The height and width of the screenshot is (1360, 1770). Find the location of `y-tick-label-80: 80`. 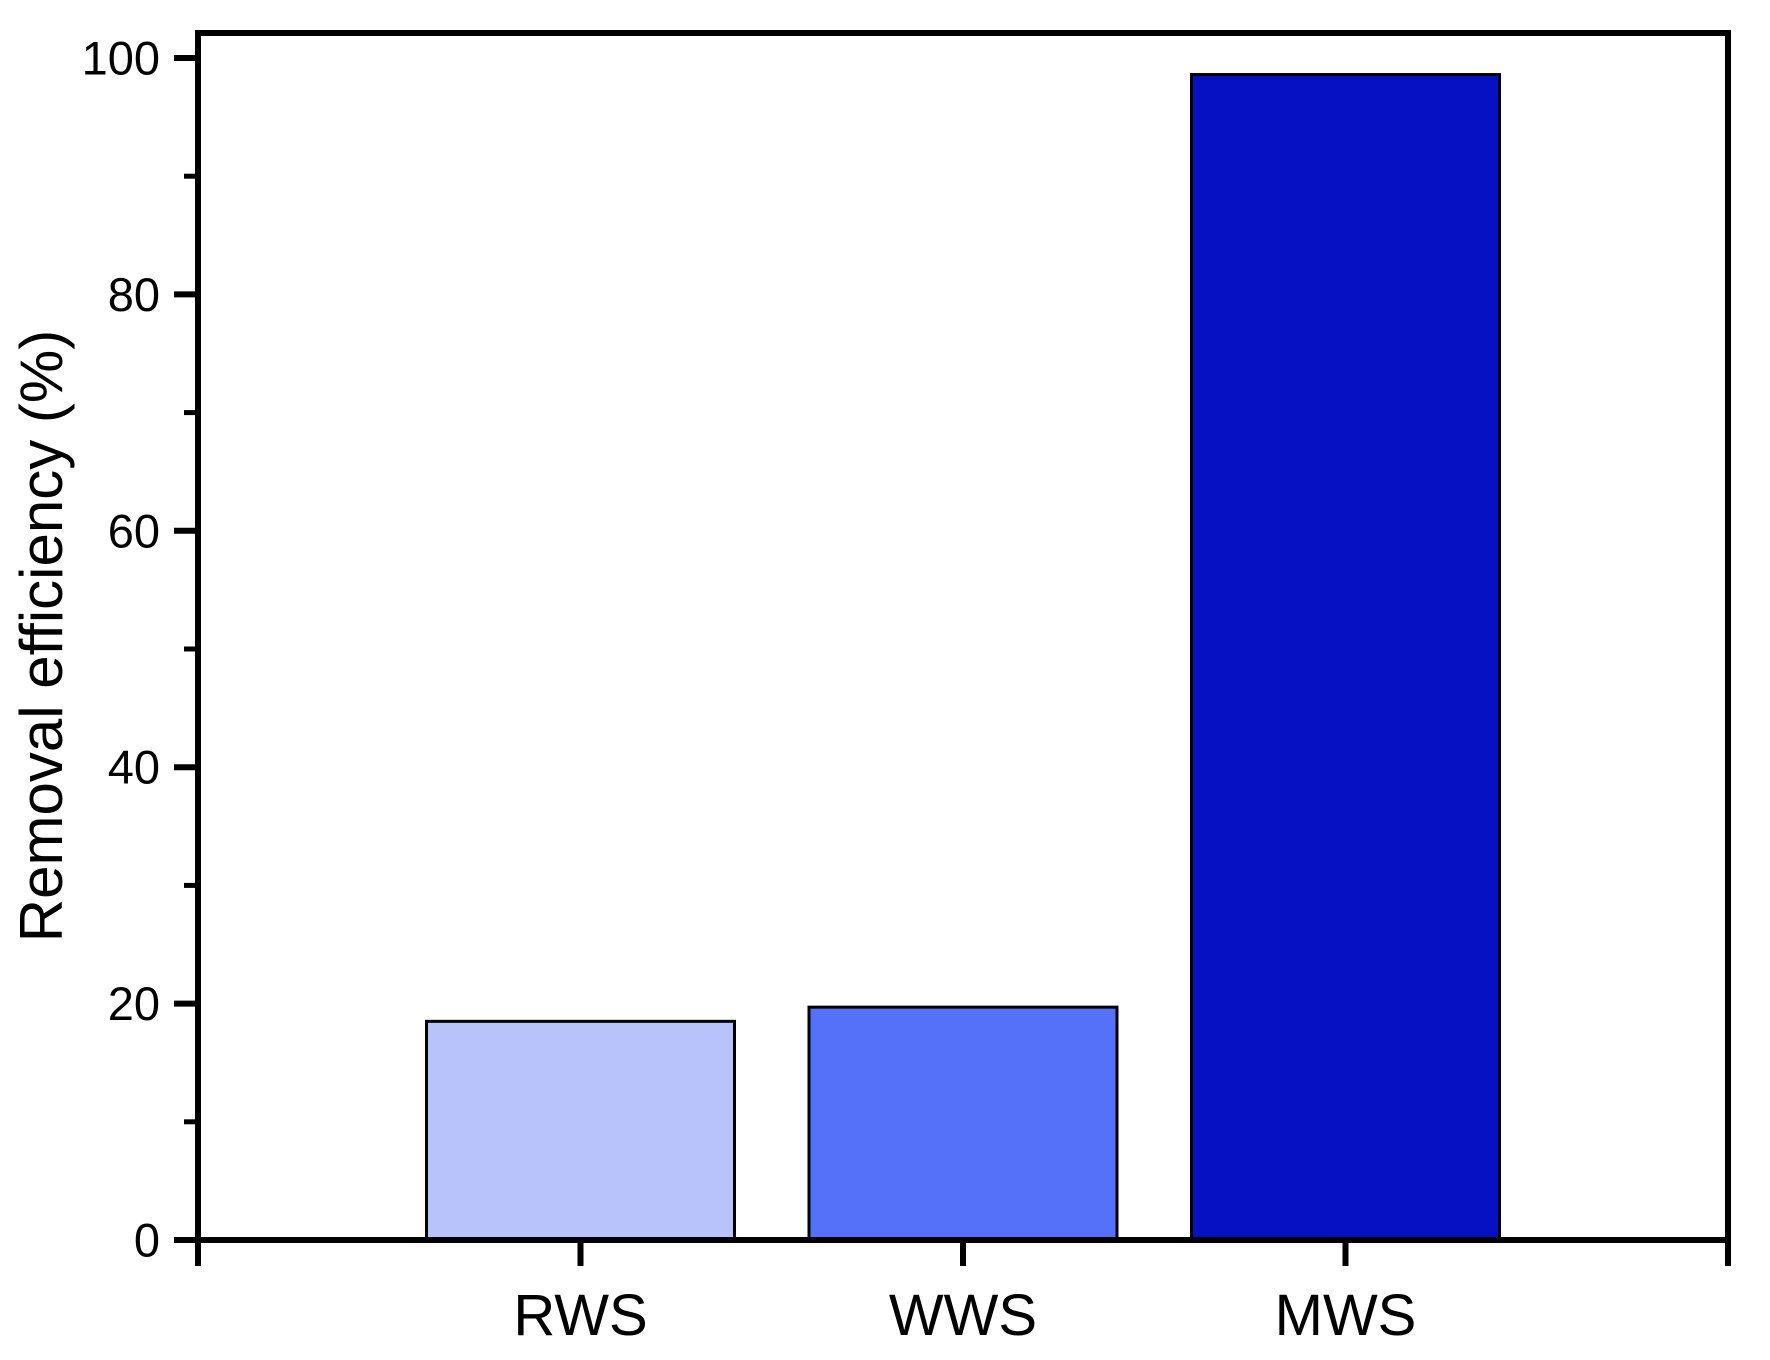

y-tick-label-80: 80 is located at coordinates (134, 294).